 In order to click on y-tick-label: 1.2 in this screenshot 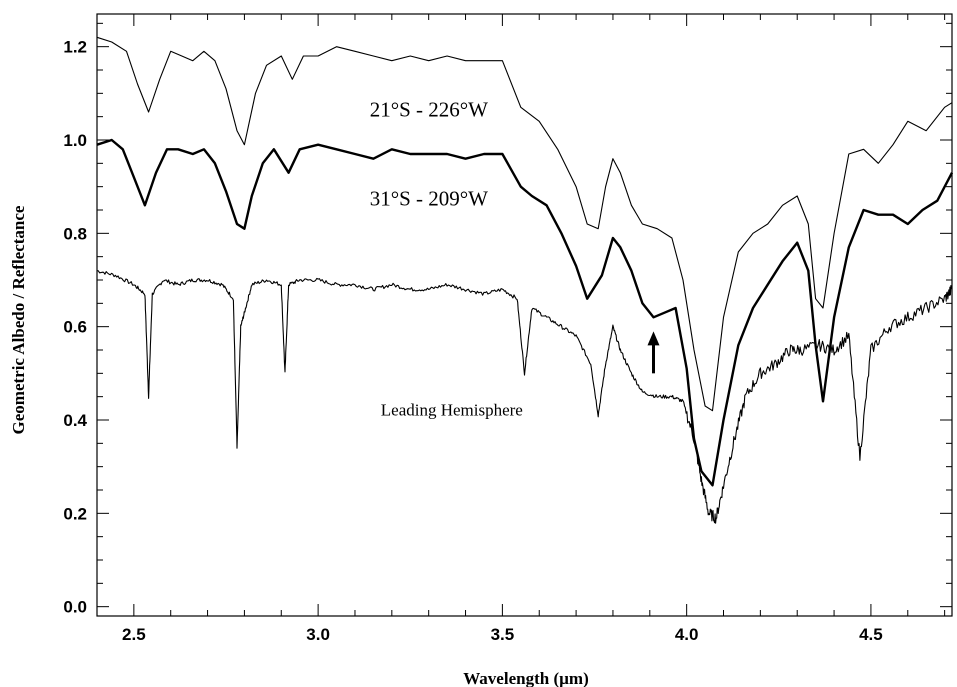, I will do `click(75, 47)`.